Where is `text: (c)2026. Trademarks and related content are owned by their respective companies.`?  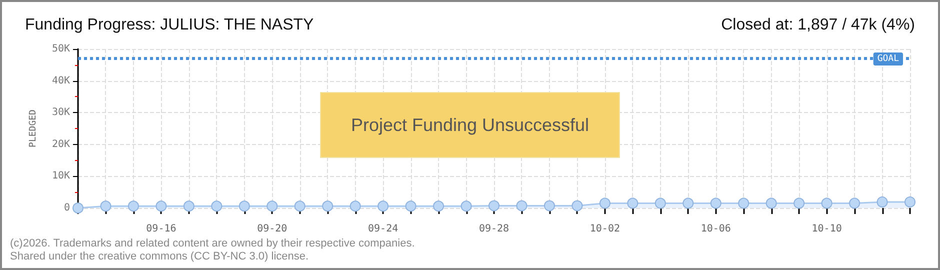
text: (c)2026. Trademarks and related content are owned by their respective companies. is located at coordinates (212, 244).